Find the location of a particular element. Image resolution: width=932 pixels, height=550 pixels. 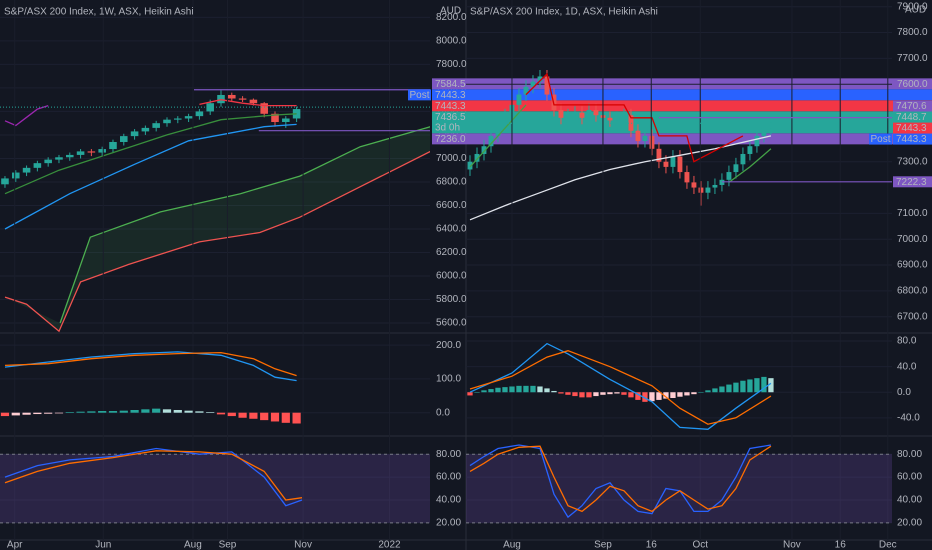

y-tick-label: 200.0 is located at coordinates (448, 345).